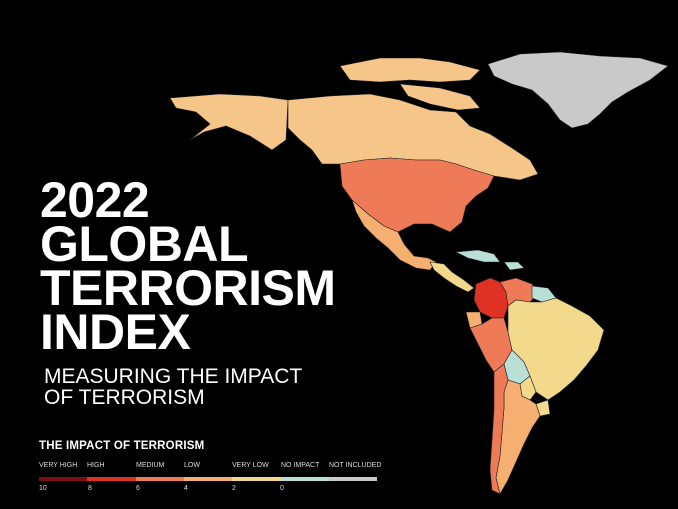 This screenshot has width=678, height=509. Describe the element at coordinates (111, 479) in the screenshot. I see `legend-swatch-high` at that location.